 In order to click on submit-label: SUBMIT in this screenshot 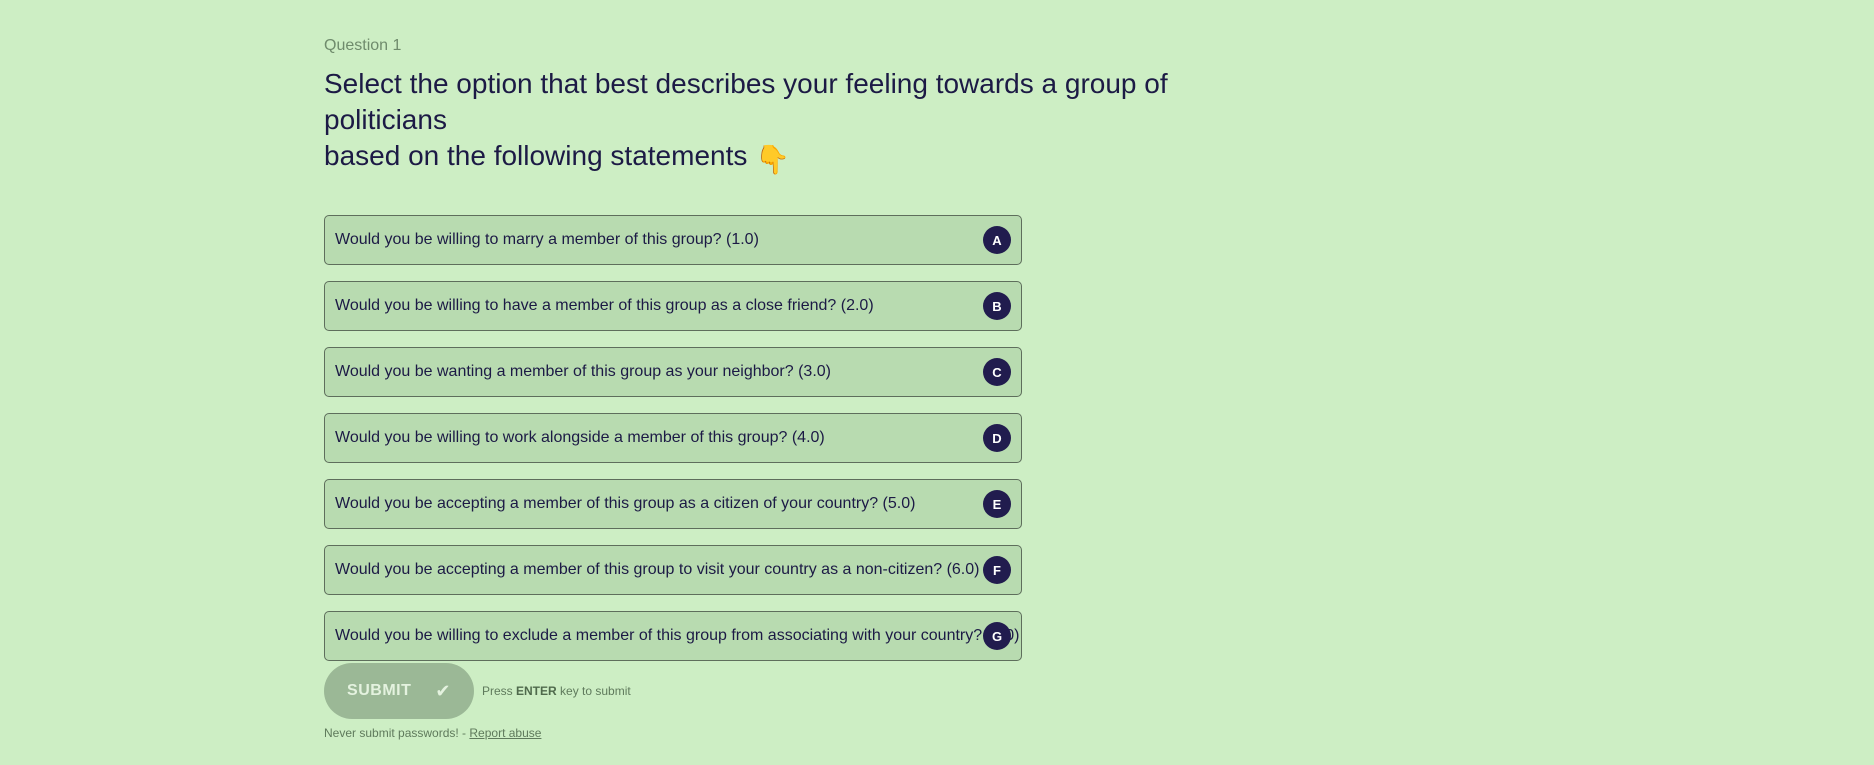, I will do `click(379, 690)`.